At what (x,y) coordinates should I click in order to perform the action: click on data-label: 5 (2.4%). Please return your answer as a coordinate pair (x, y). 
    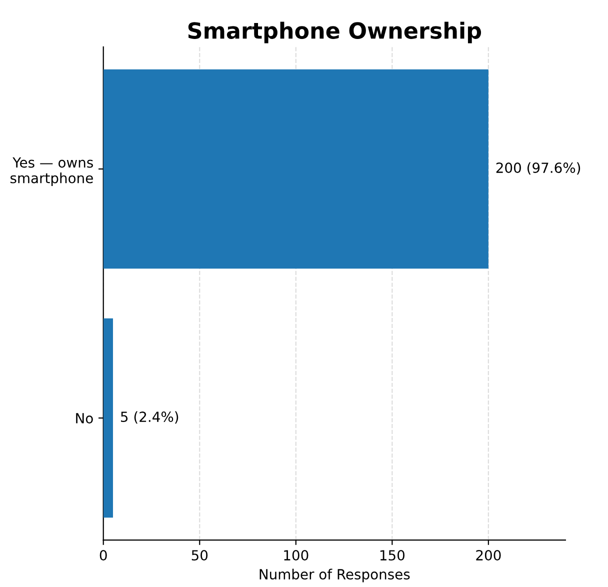
    Looking at the image, I should click on (149, 417).